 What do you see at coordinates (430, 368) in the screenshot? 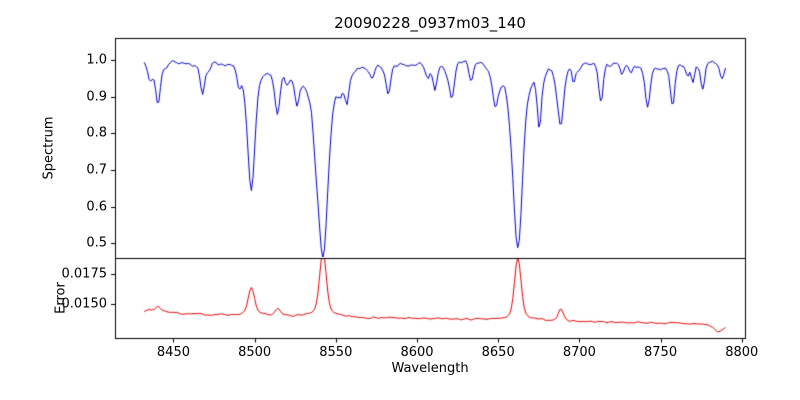
I see `x-axis-label: Wavelength` at bounding box center [430, 368].